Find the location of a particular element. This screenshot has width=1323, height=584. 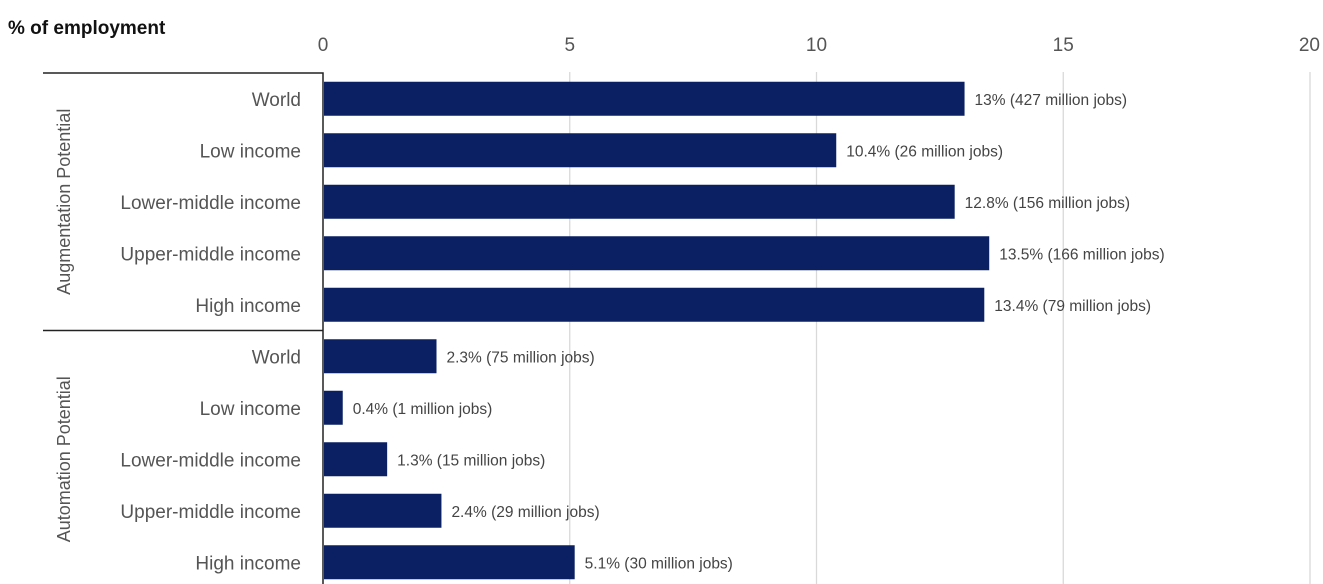

x-tick-label: 10 is located at coordinates (816, 45).